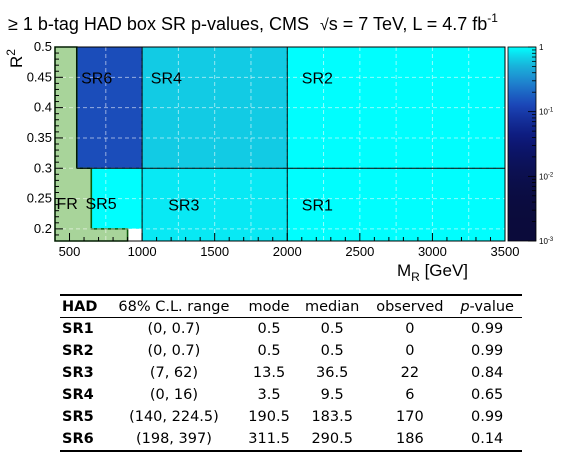 The height and width of the screenshot is (462, 581). What do you see at coordinates (332, 417) in the screenshot?
I see `table-cell: 183.5` at bounding box center [332, 417].